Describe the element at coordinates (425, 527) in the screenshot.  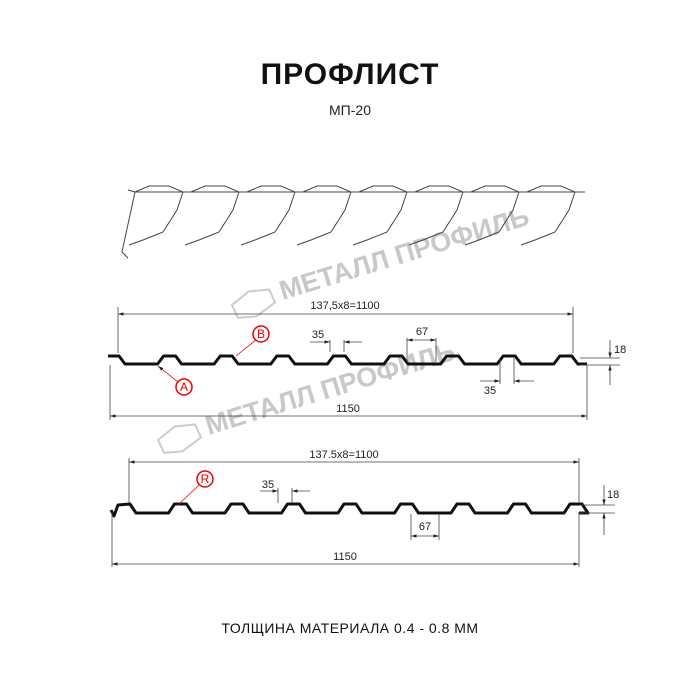
I see `profile-b-trough-label: 67` at that location.